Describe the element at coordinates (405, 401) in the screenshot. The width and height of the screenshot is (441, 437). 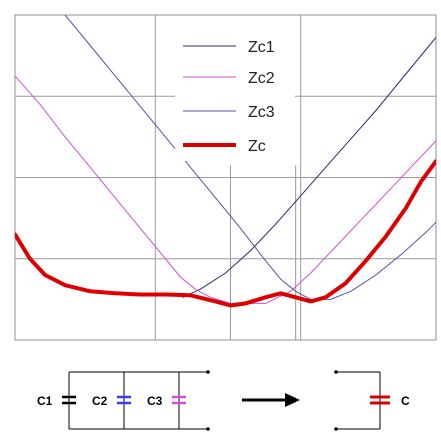
I see `label-c: C` at that location.